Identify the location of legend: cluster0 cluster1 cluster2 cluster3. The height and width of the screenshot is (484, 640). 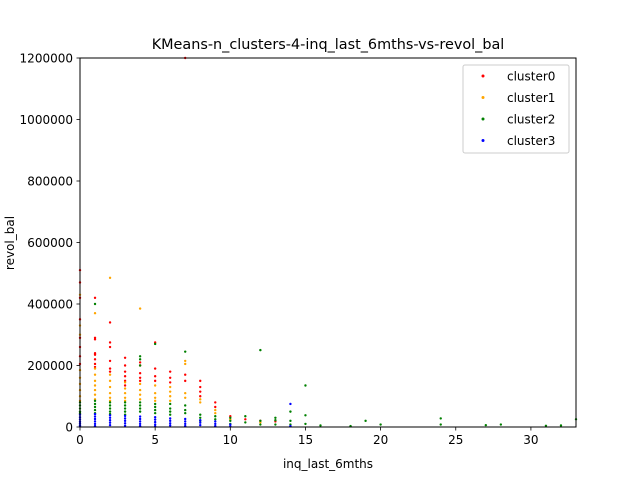
(516, 109).